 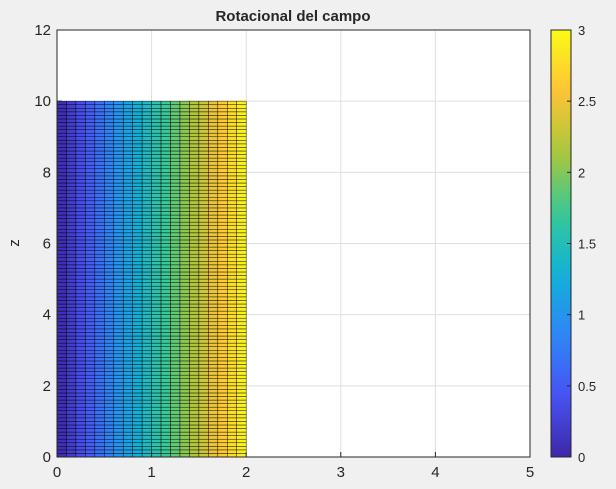 What do you see at coordinates (47, 244) in the screenshot?
I see `y-tick-label: 6` at bounding box center [47, 244].